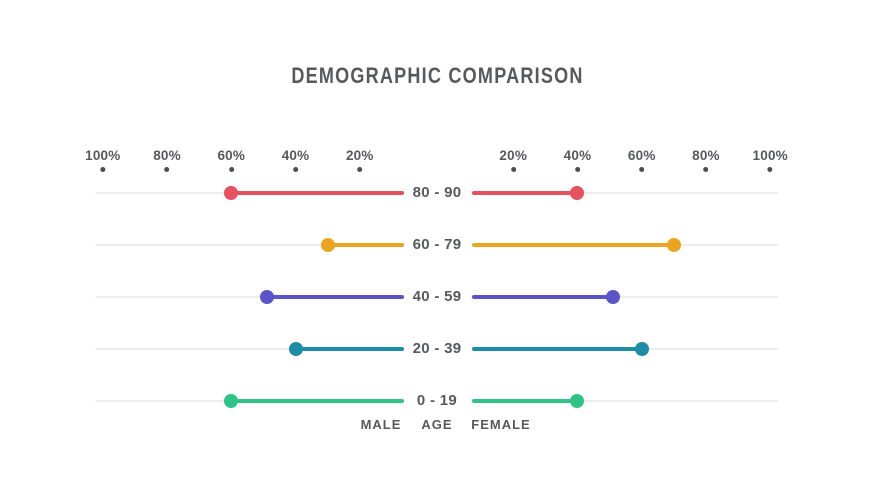 This screenshot has height=500, width=875. What do you see at coordinates (437, 244) in the screenshot?
I see `age-group-label: 60 - 79` at bounding box center [437, 244].